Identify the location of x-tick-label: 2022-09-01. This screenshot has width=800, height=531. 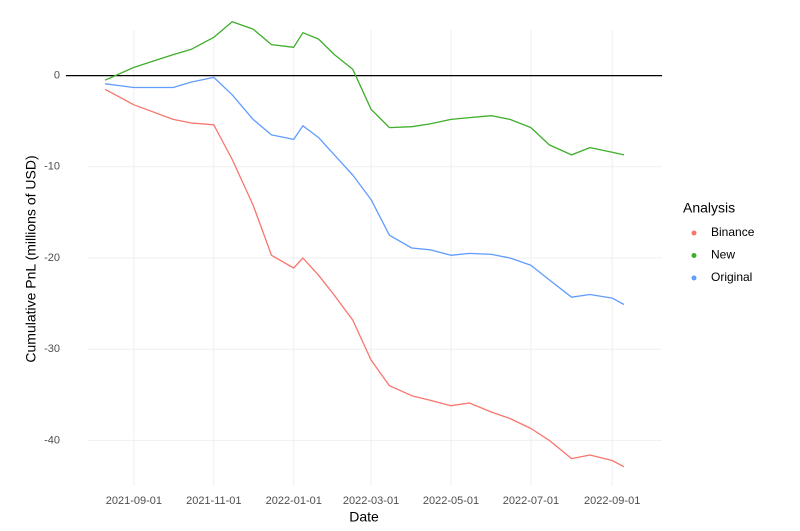
(612, 501).